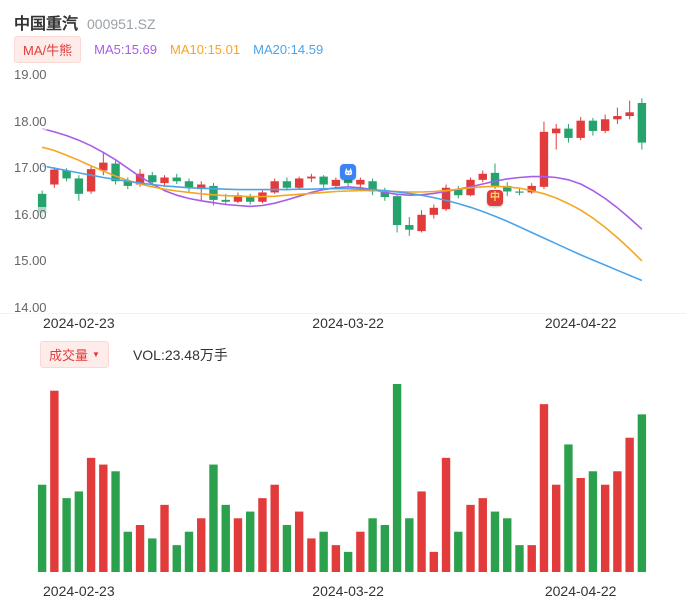 This screenshot has height=606, width=686. What do you see at coordinates (30, 308) in the screenshot?
I see `y-axis-label: 14.00` at bounding box center [30, 308].